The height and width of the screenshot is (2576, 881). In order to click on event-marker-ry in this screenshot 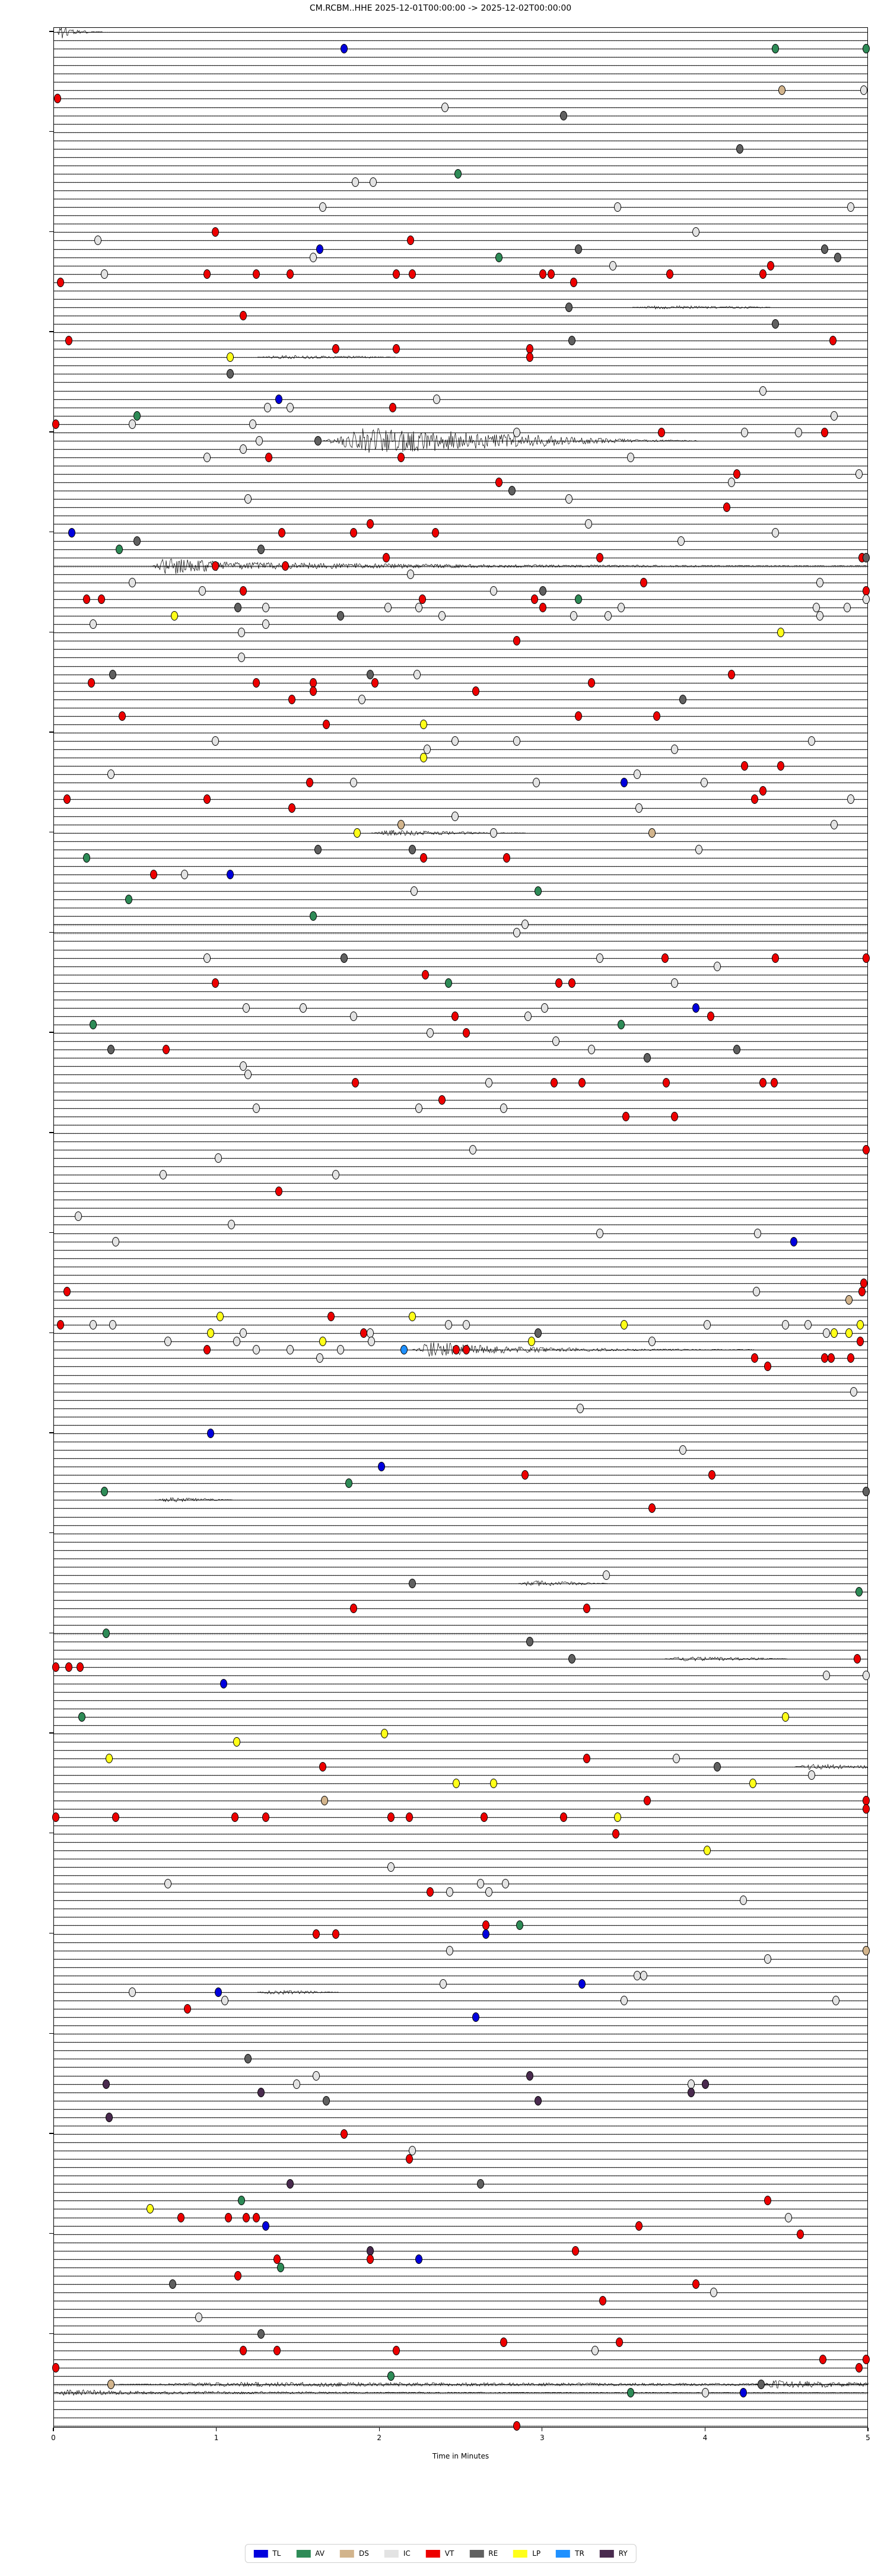, I will do `click(106, 2084)`.